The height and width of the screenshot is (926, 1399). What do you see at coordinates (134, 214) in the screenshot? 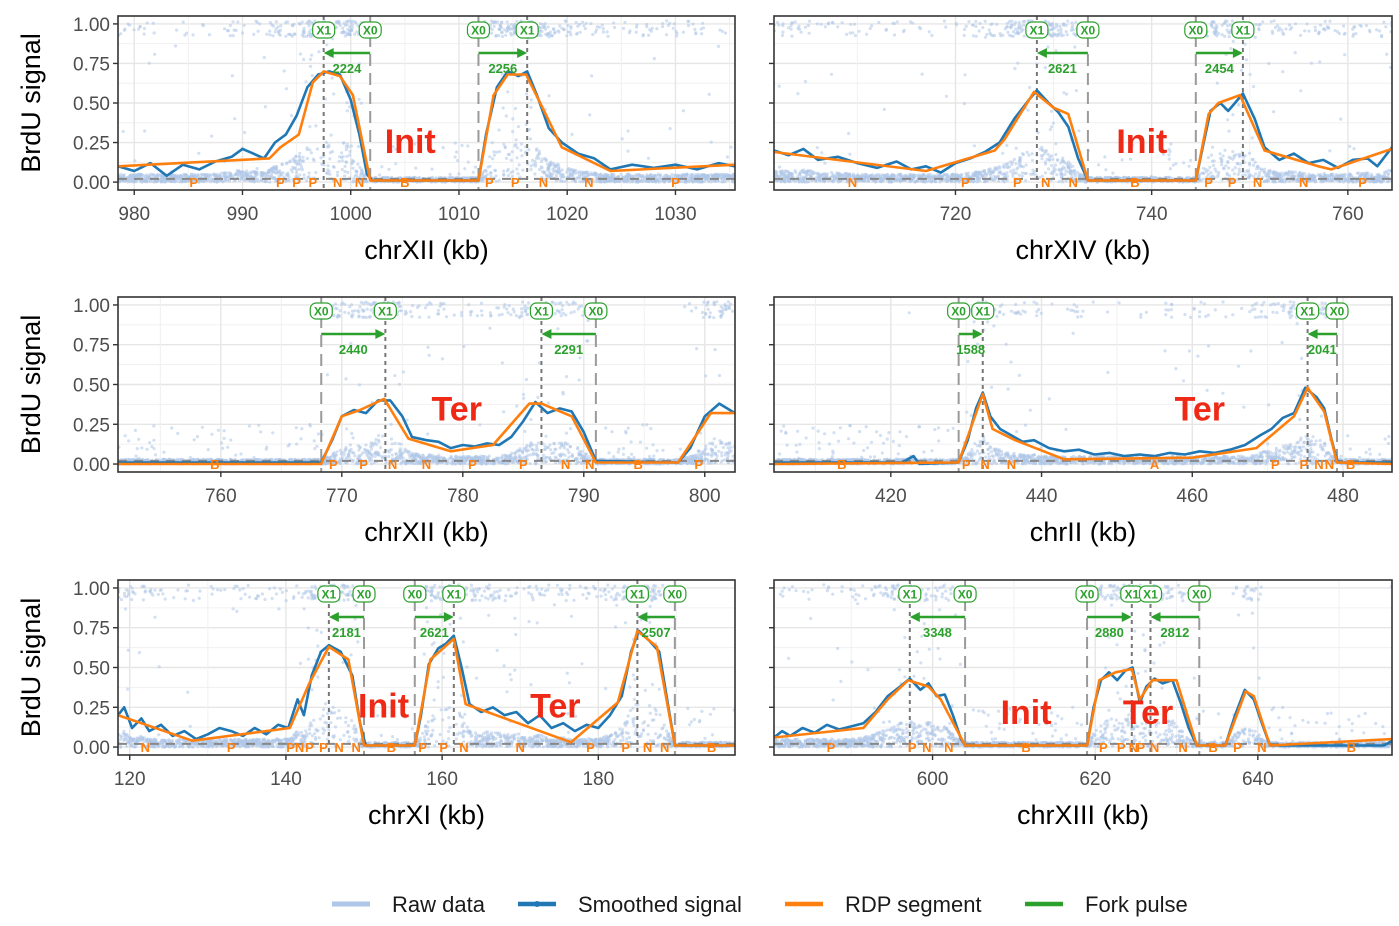
I see `x-tick-label: 980` at bounding box center [134, 214].